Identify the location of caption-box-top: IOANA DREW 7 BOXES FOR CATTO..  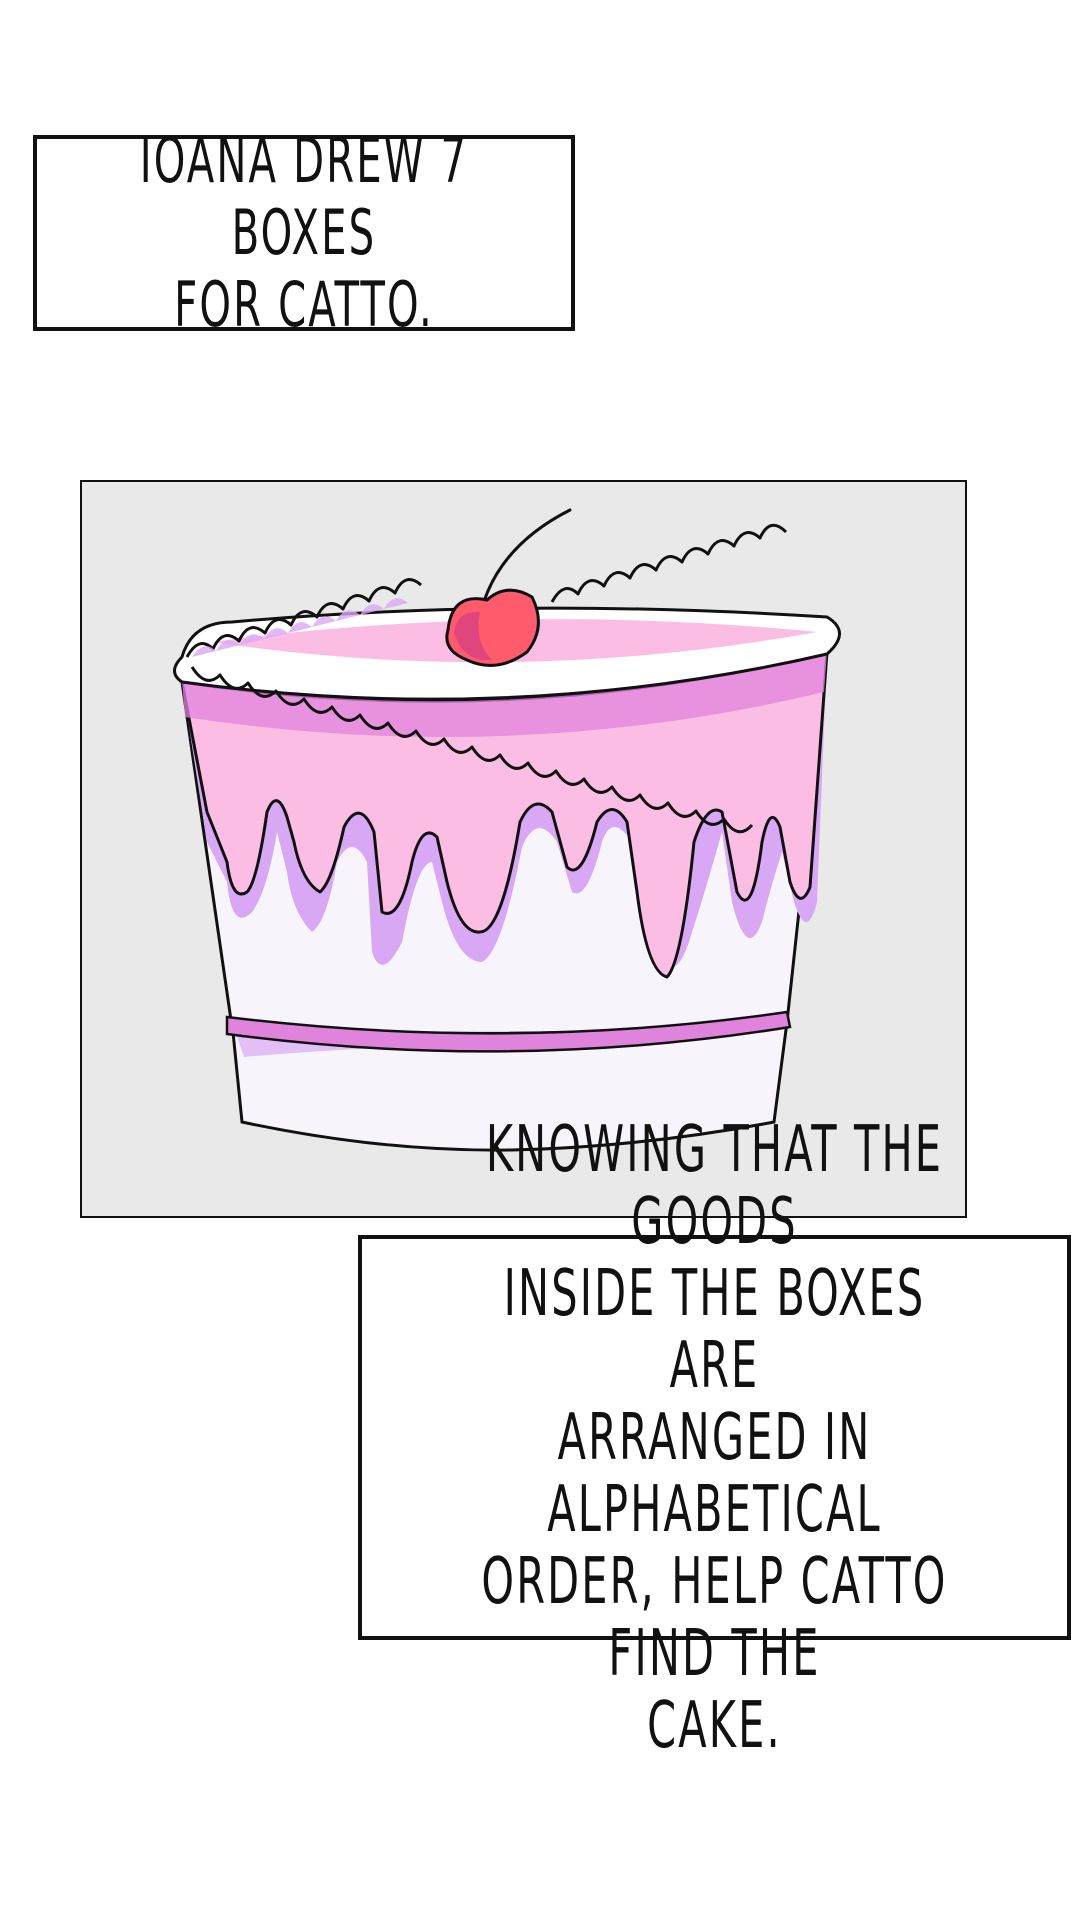
(304, 233).